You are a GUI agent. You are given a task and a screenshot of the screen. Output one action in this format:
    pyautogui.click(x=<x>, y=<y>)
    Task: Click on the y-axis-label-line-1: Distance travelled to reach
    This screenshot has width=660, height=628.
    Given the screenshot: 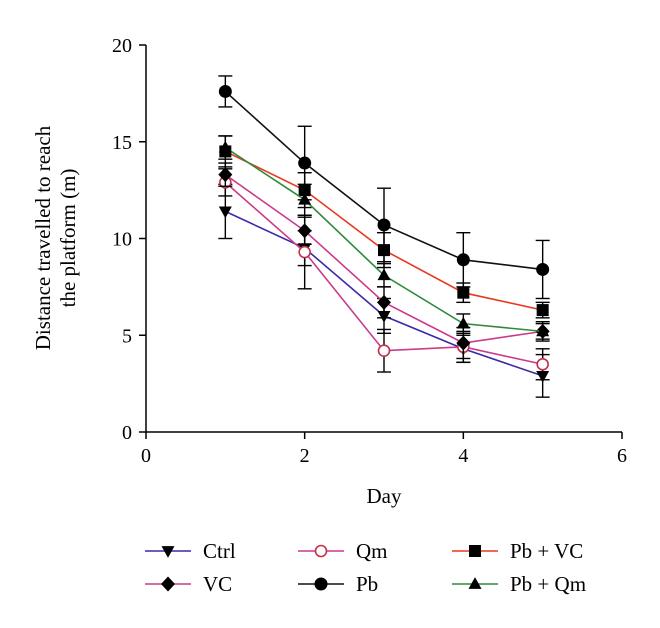 What is the action you would take?
    pyautogui.click(x=43, y=237)
    